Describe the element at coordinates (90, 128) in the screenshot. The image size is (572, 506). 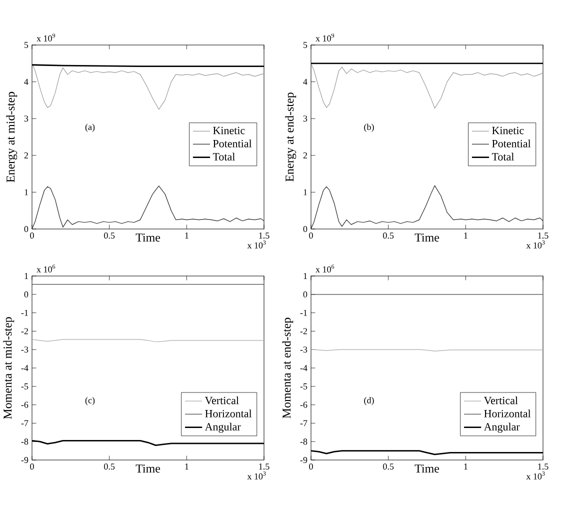
I see `annotation: (a)` at that location.